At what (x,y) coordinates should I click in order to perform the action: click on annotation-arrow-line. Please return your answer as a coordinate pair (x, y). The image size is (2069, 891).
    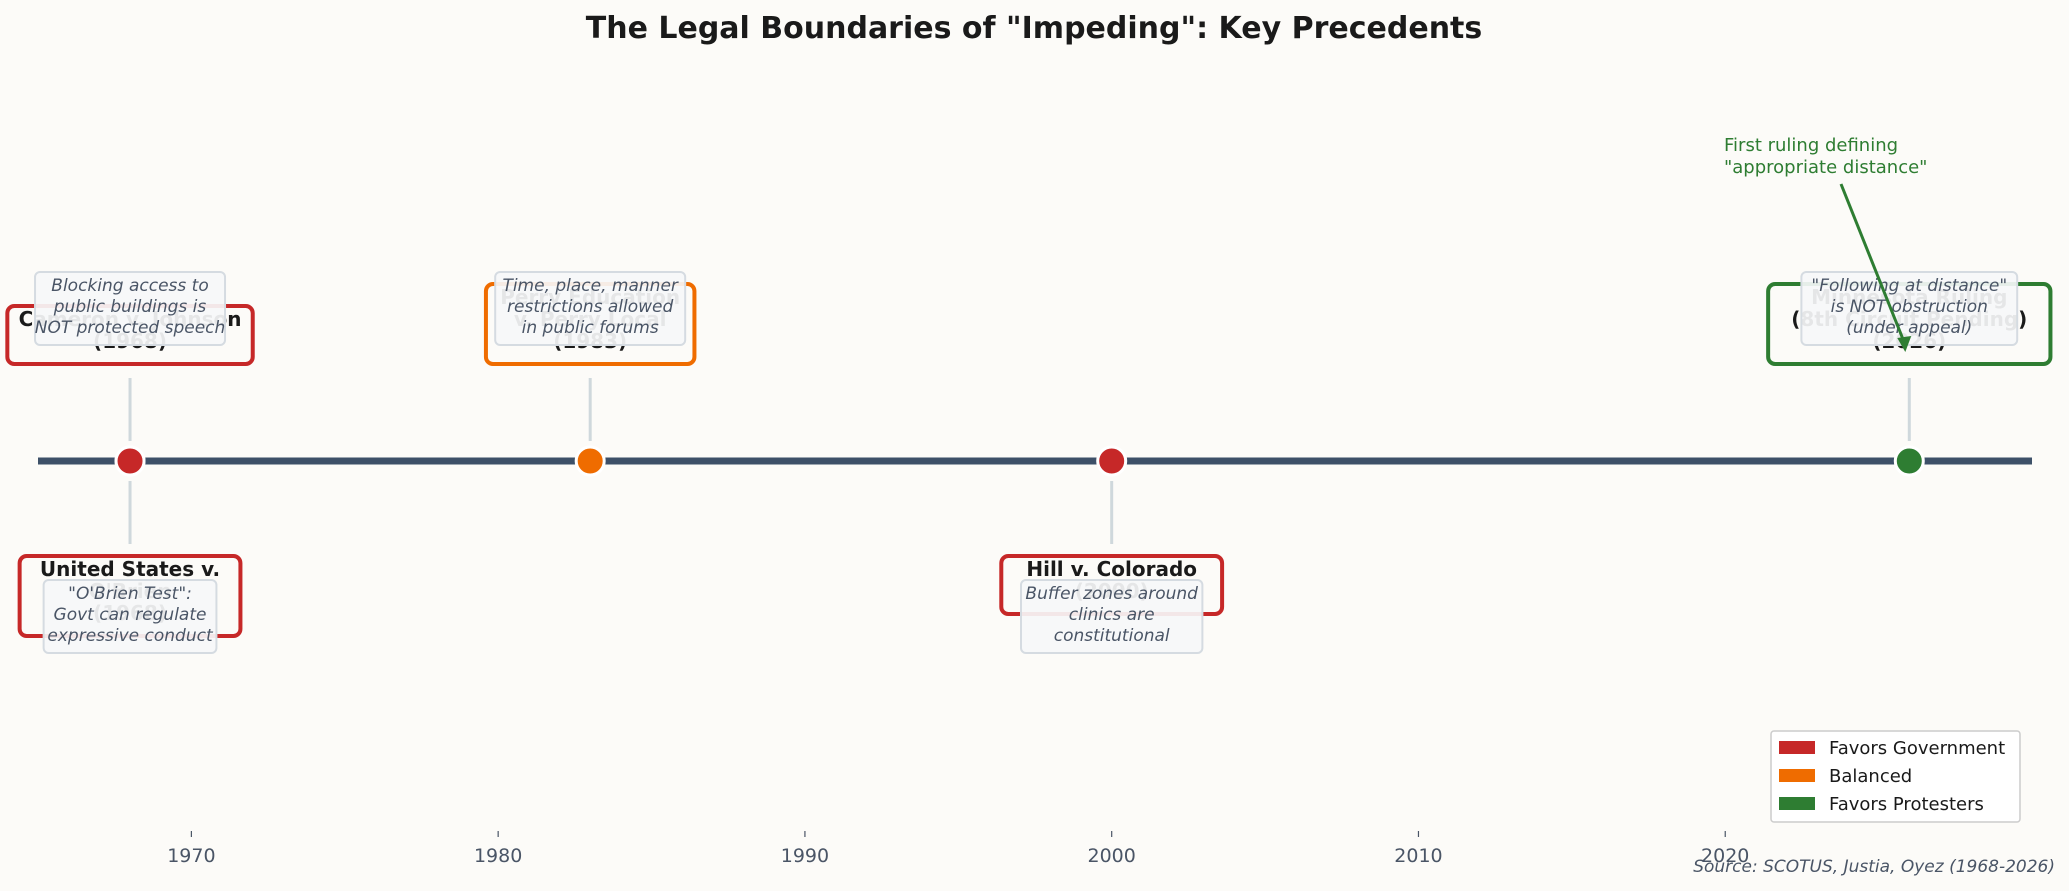
    Looking at the image, I should click on (1873, 264).